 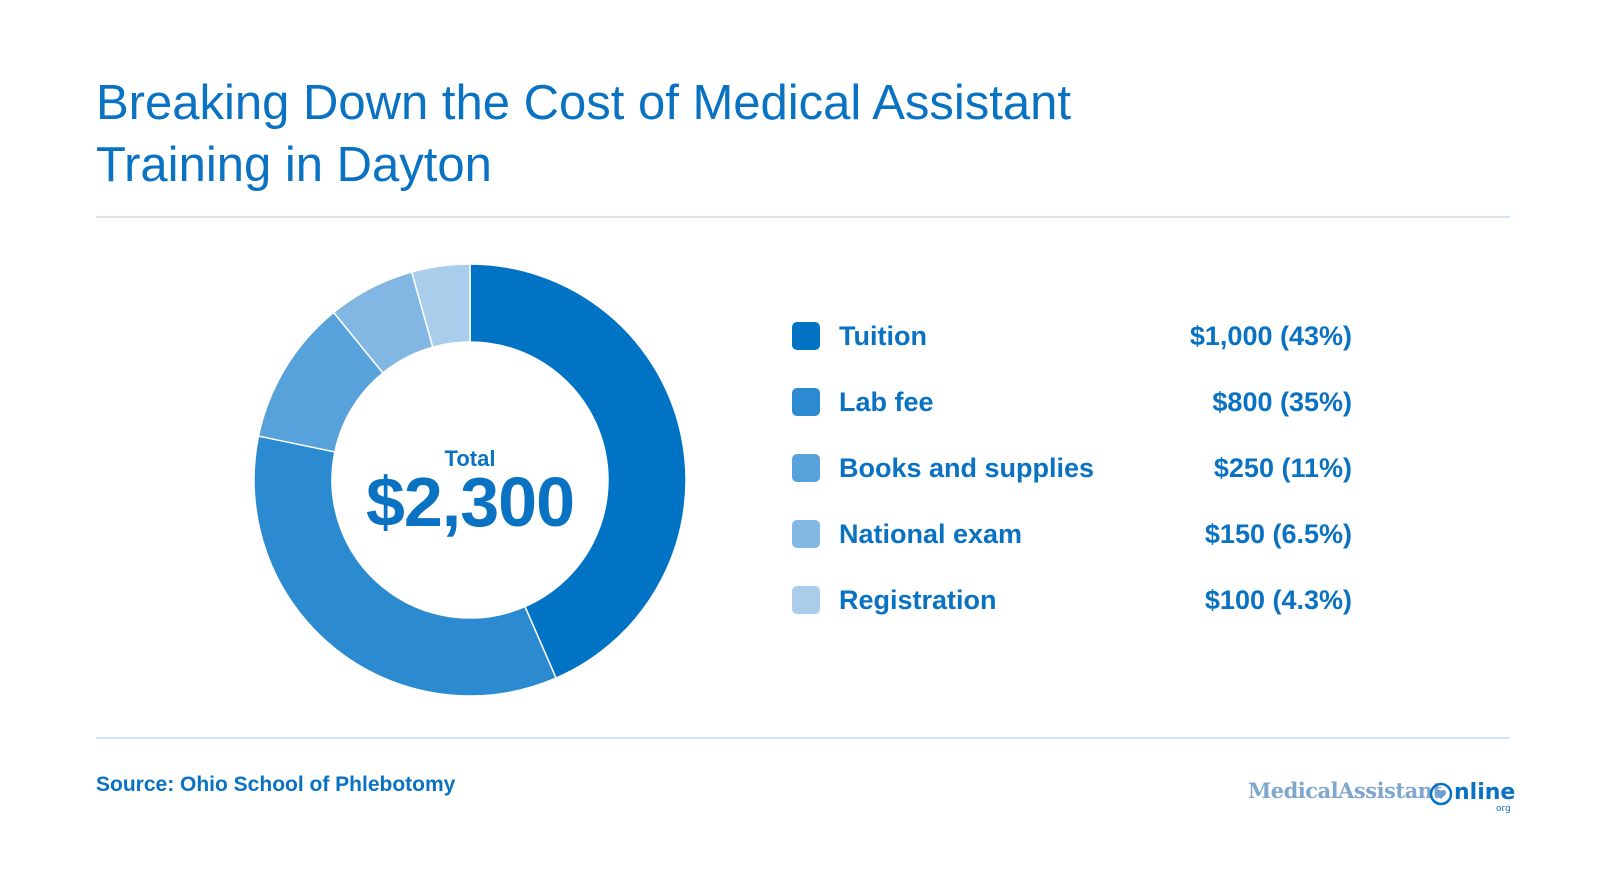 I want to click on legend-value: $1,000 (43%), so click(x=1270, y=336).